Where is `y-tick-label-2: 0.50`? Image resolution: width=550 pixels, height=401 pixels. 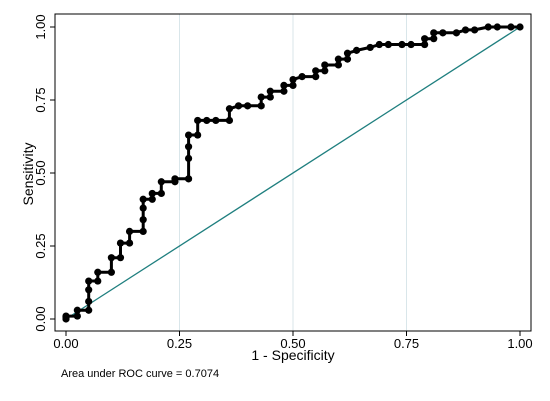 y-tick-label-2: 0.50 is located at coordinates (40, 172).